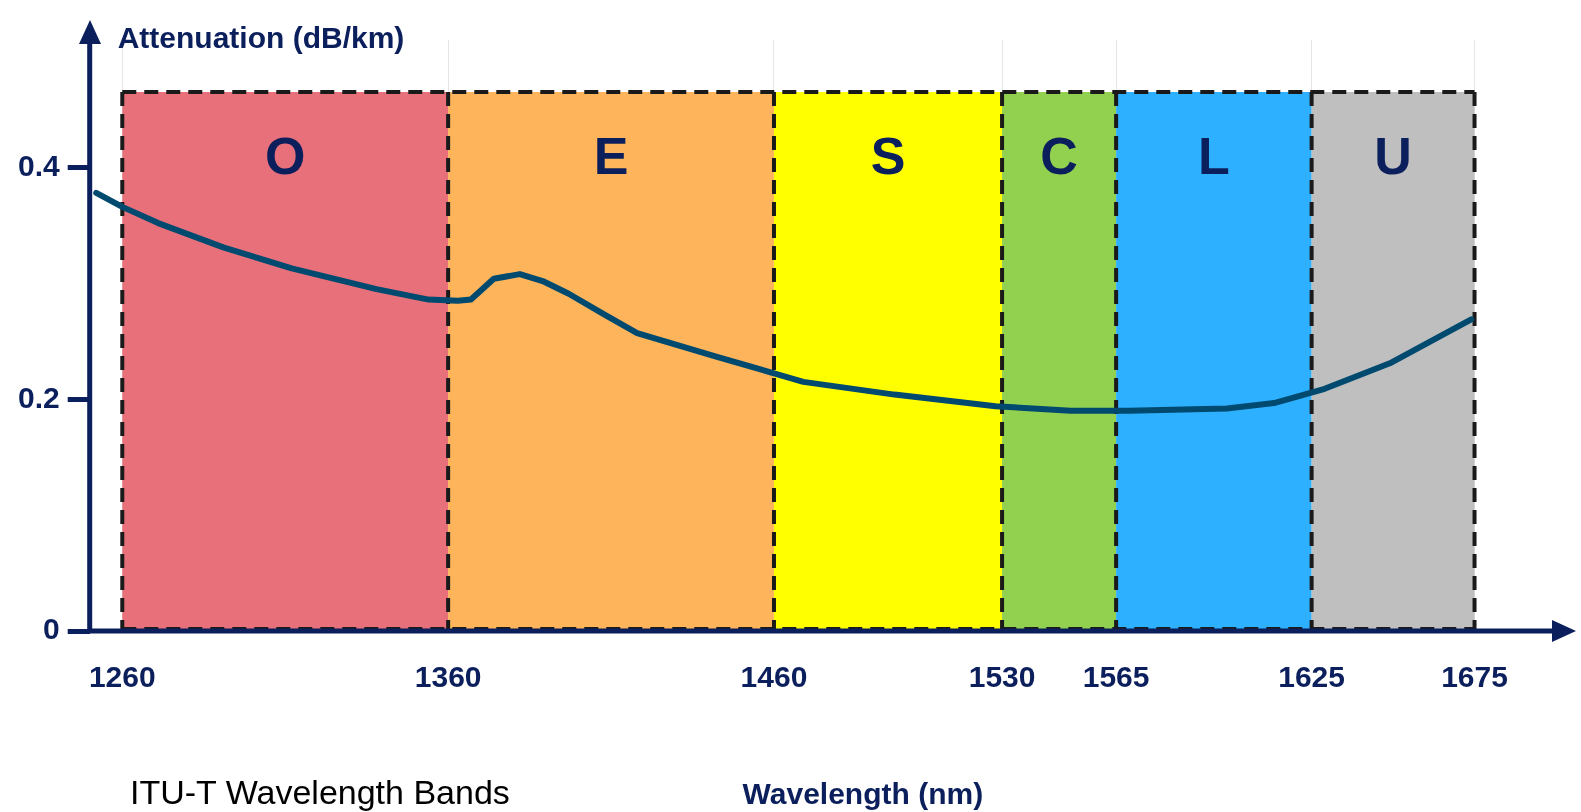 This screenshot has width=1581, height=812. I want to click on x-tick-label: 1260, so click(122, 677).